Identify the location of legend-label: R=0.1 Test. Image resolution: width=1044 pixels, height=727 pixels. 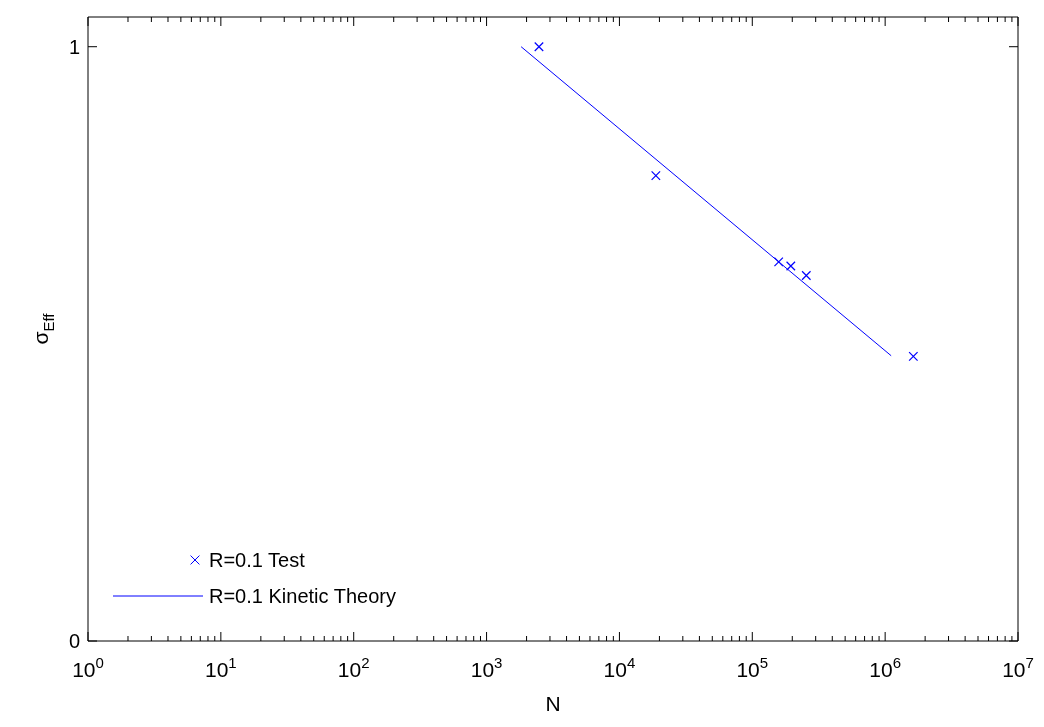
(257, 560).